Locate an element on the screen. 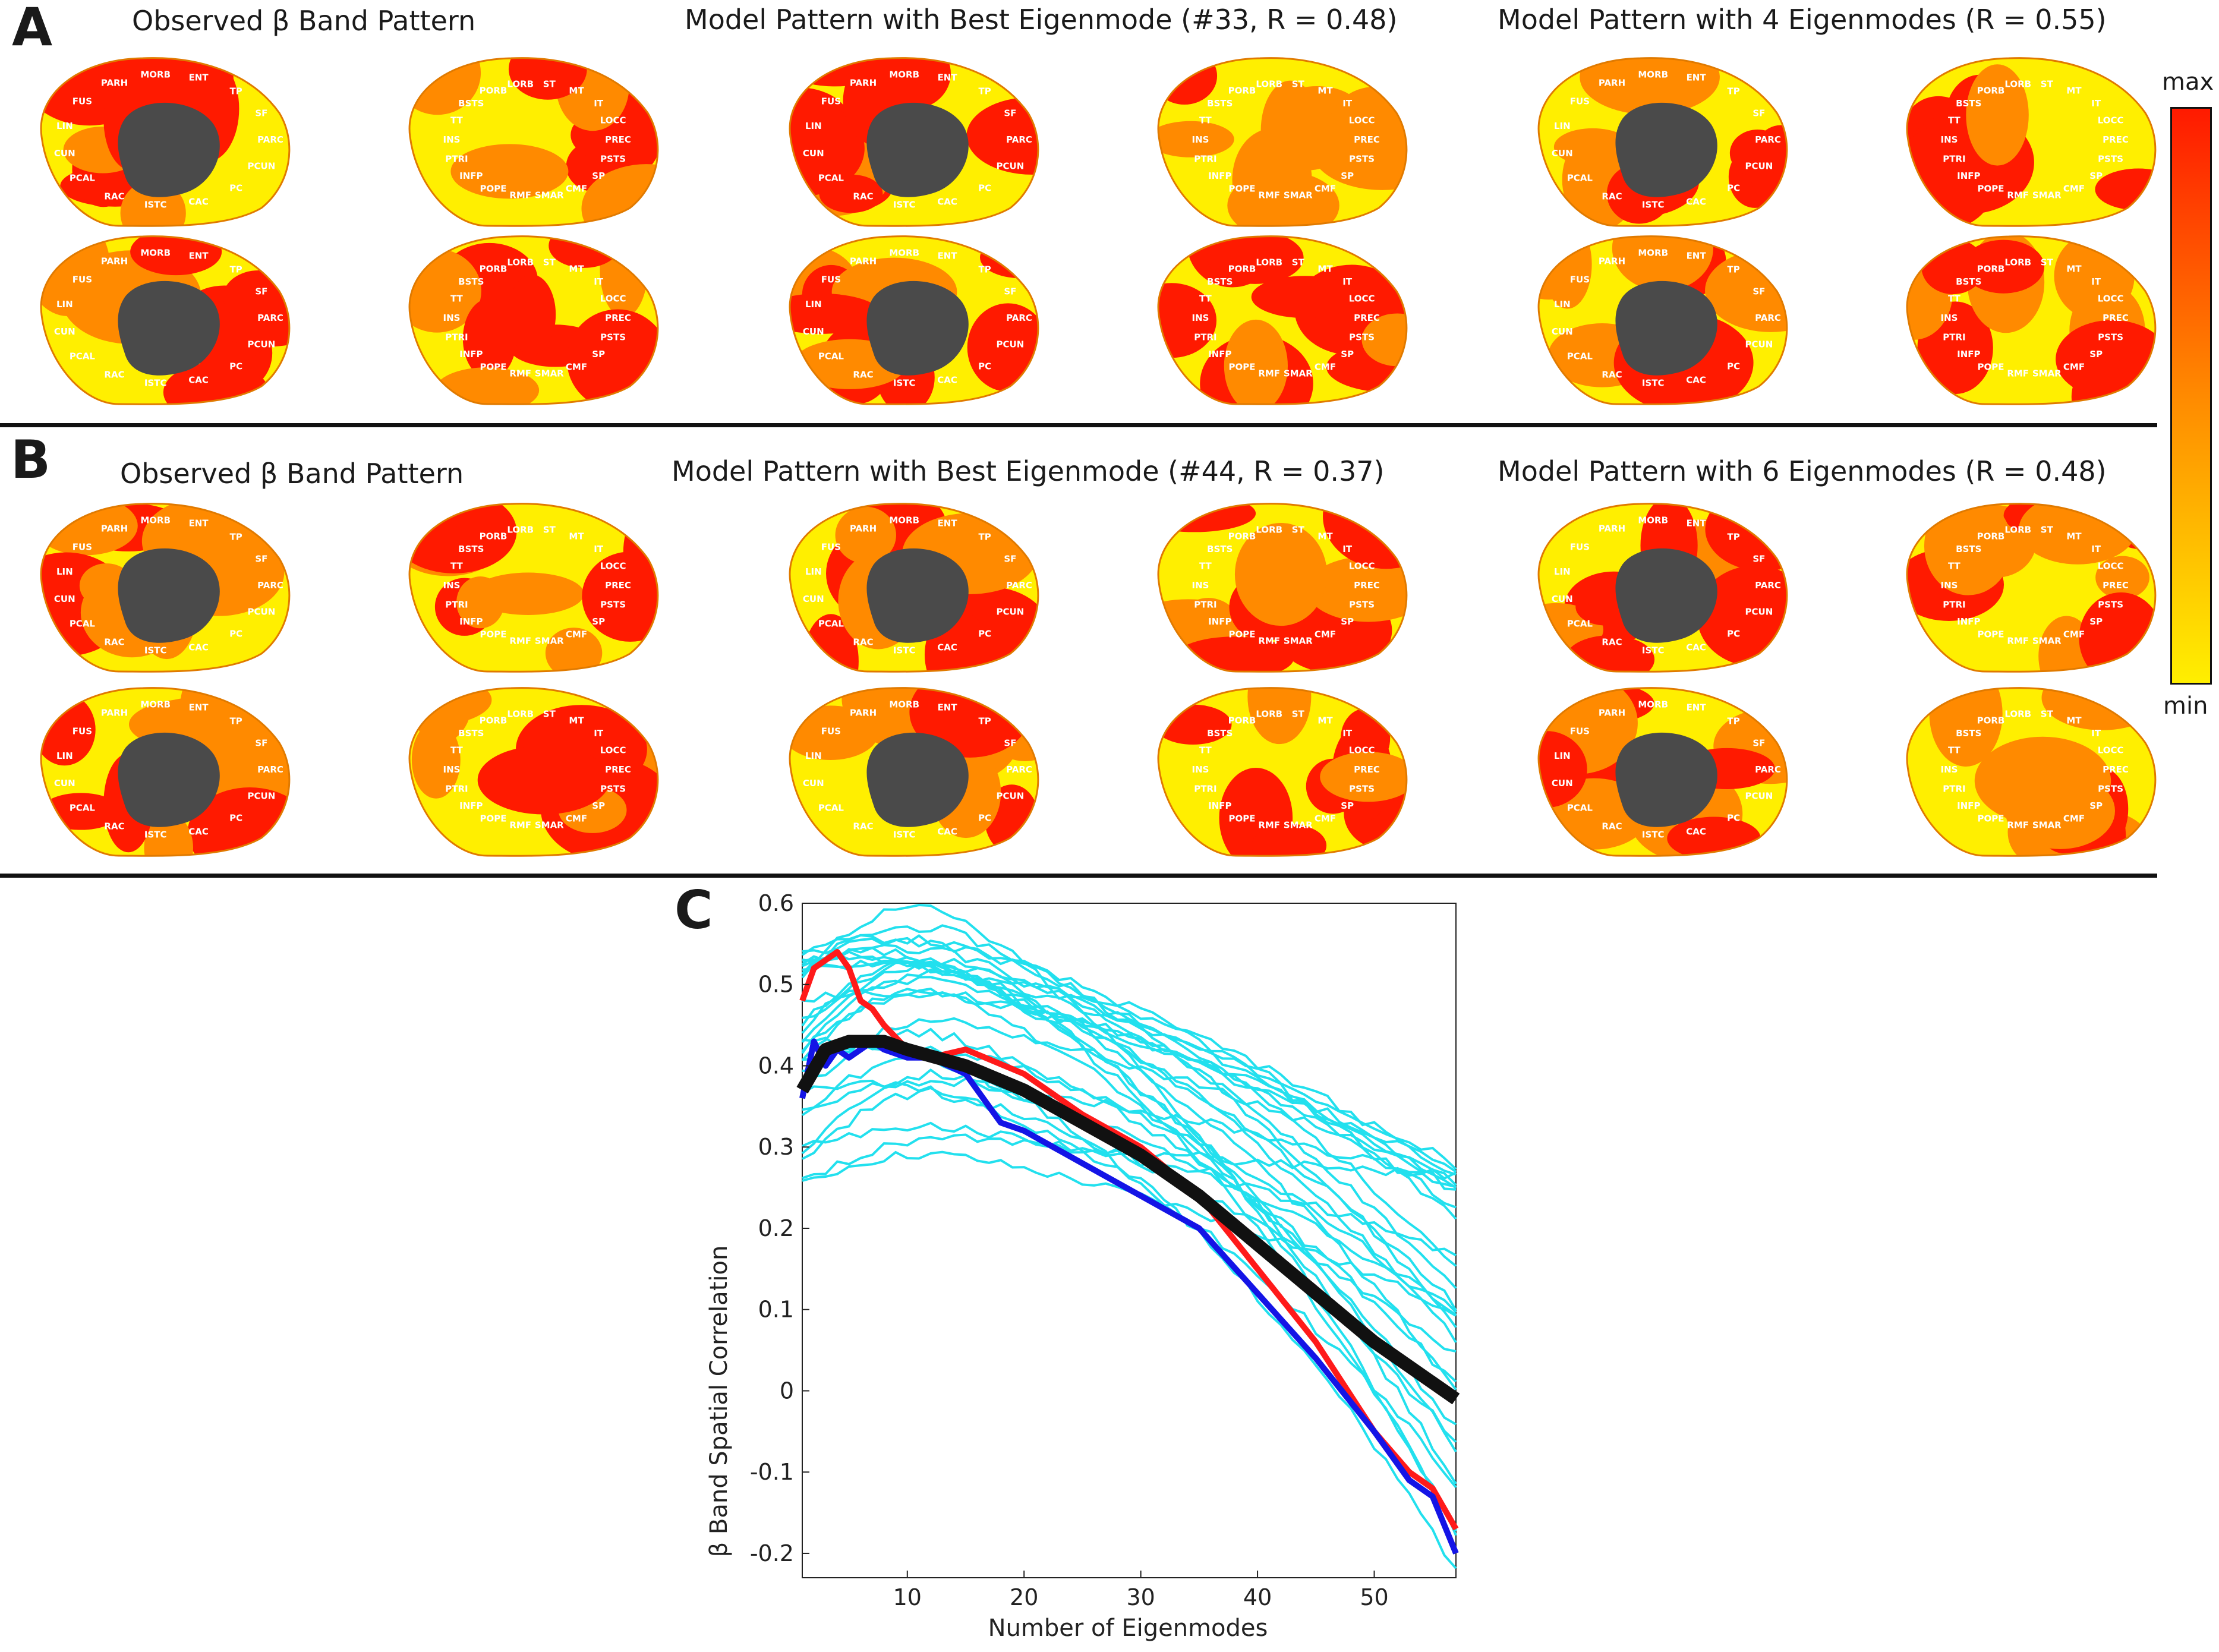 The height and width of the screenshot is (1652, 2219). y-axis-title: β Band Spatial Correlation is located at coordinates (719, 1402).